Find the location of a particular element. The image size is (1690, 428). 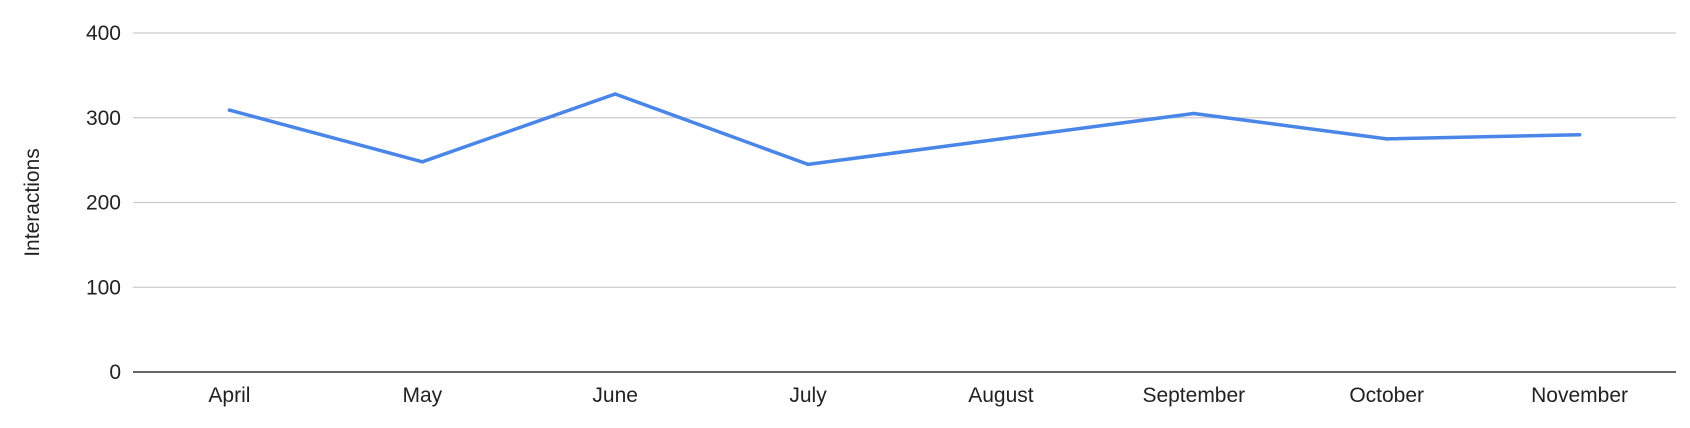

data-point-june is located at coordinates (615, 94).